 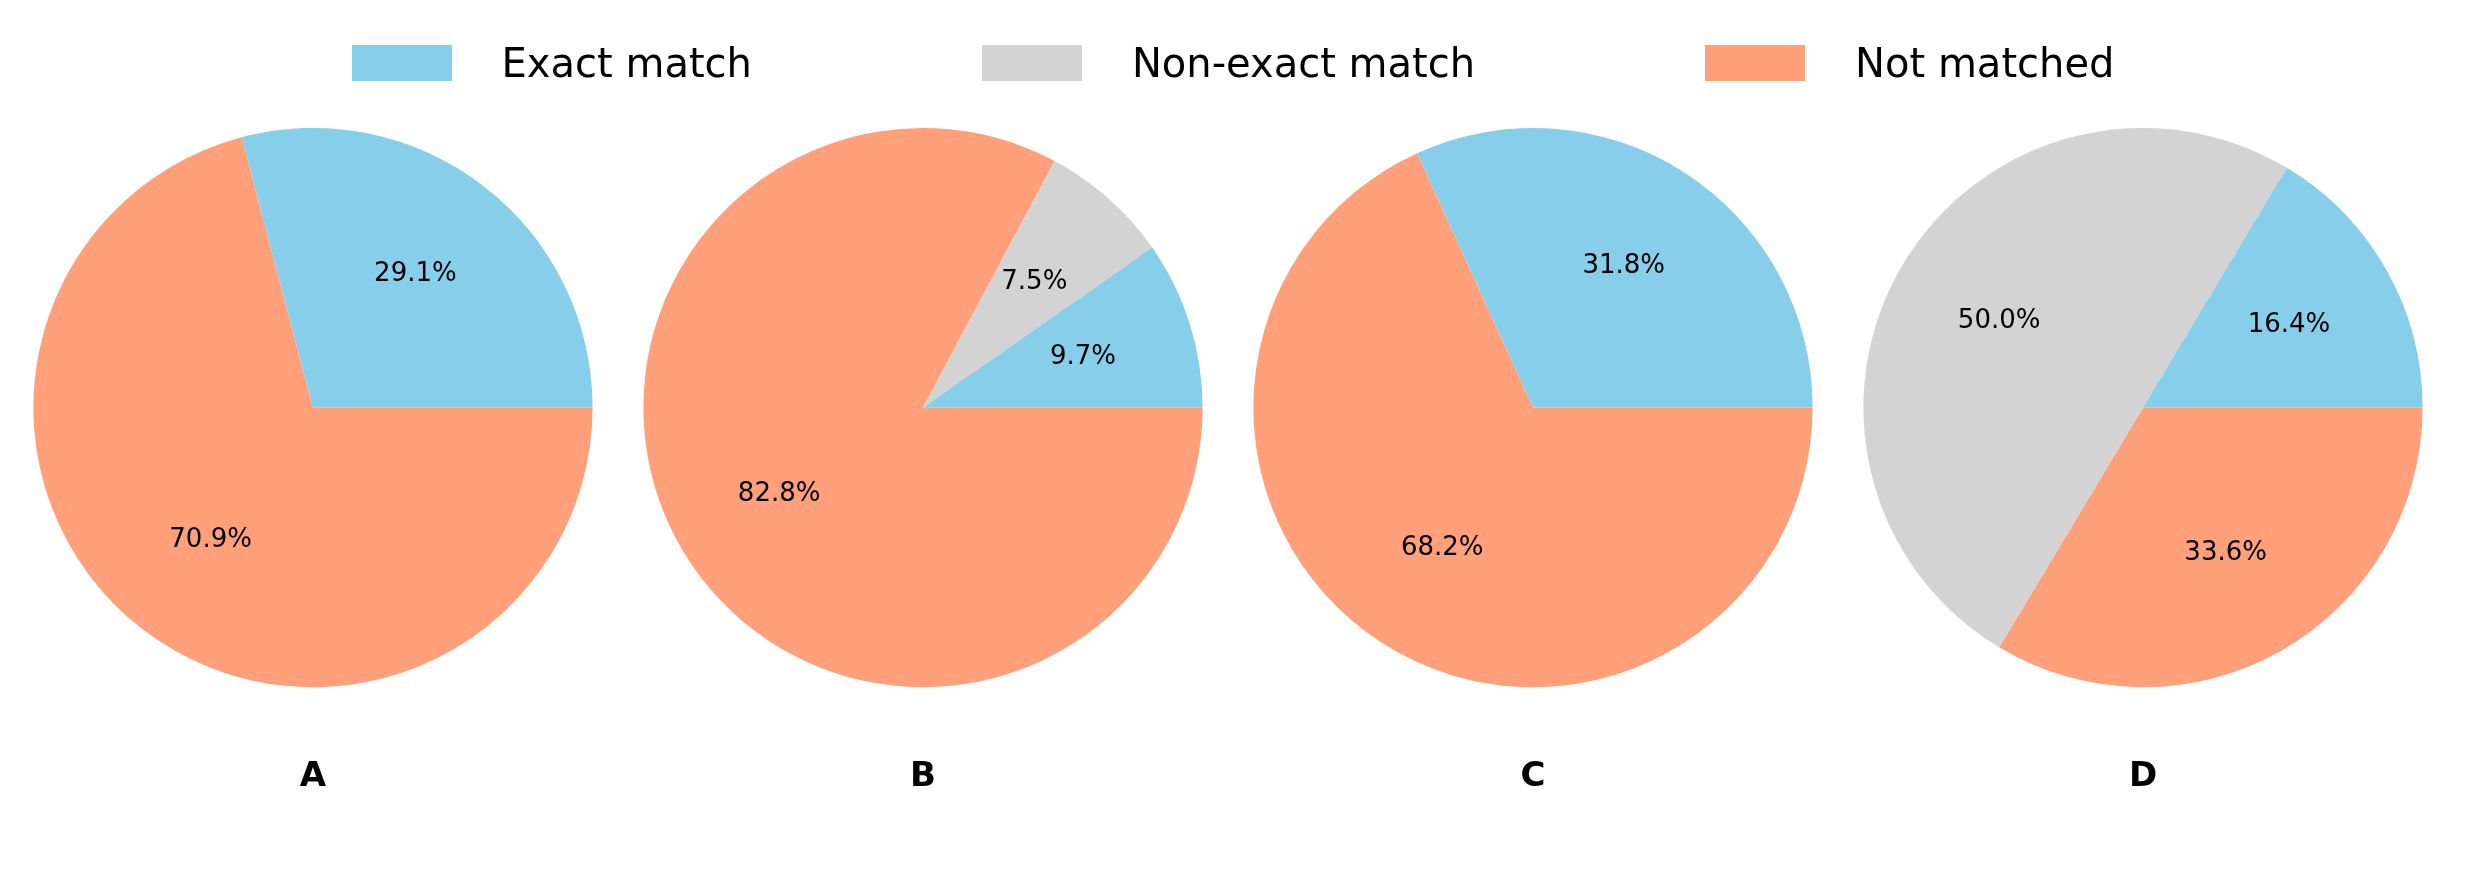 What do you see at coordinates (923, 774) in the screenshot?
I see `text: B` at bounding box center [923, 774].